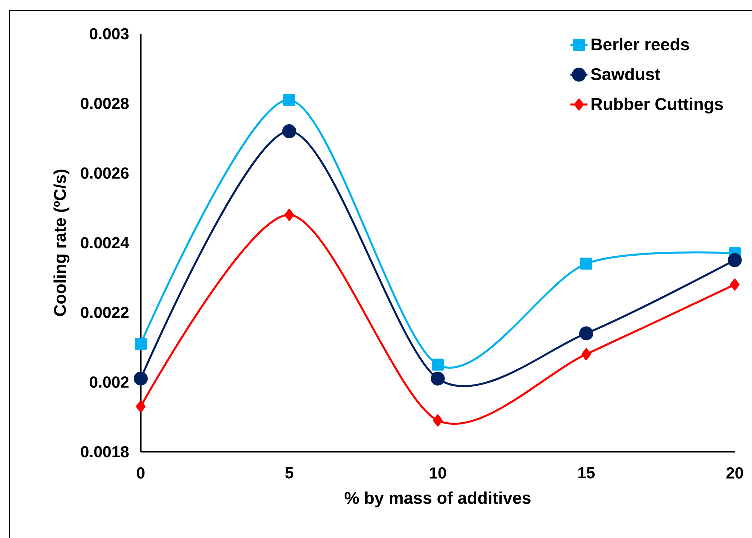 The width and height of the screenshot is (752, 538). What do you see at coordinates (586, 473) in the screenshot?
I see `x-tick-label: 15` at bounding box center [586, 473].